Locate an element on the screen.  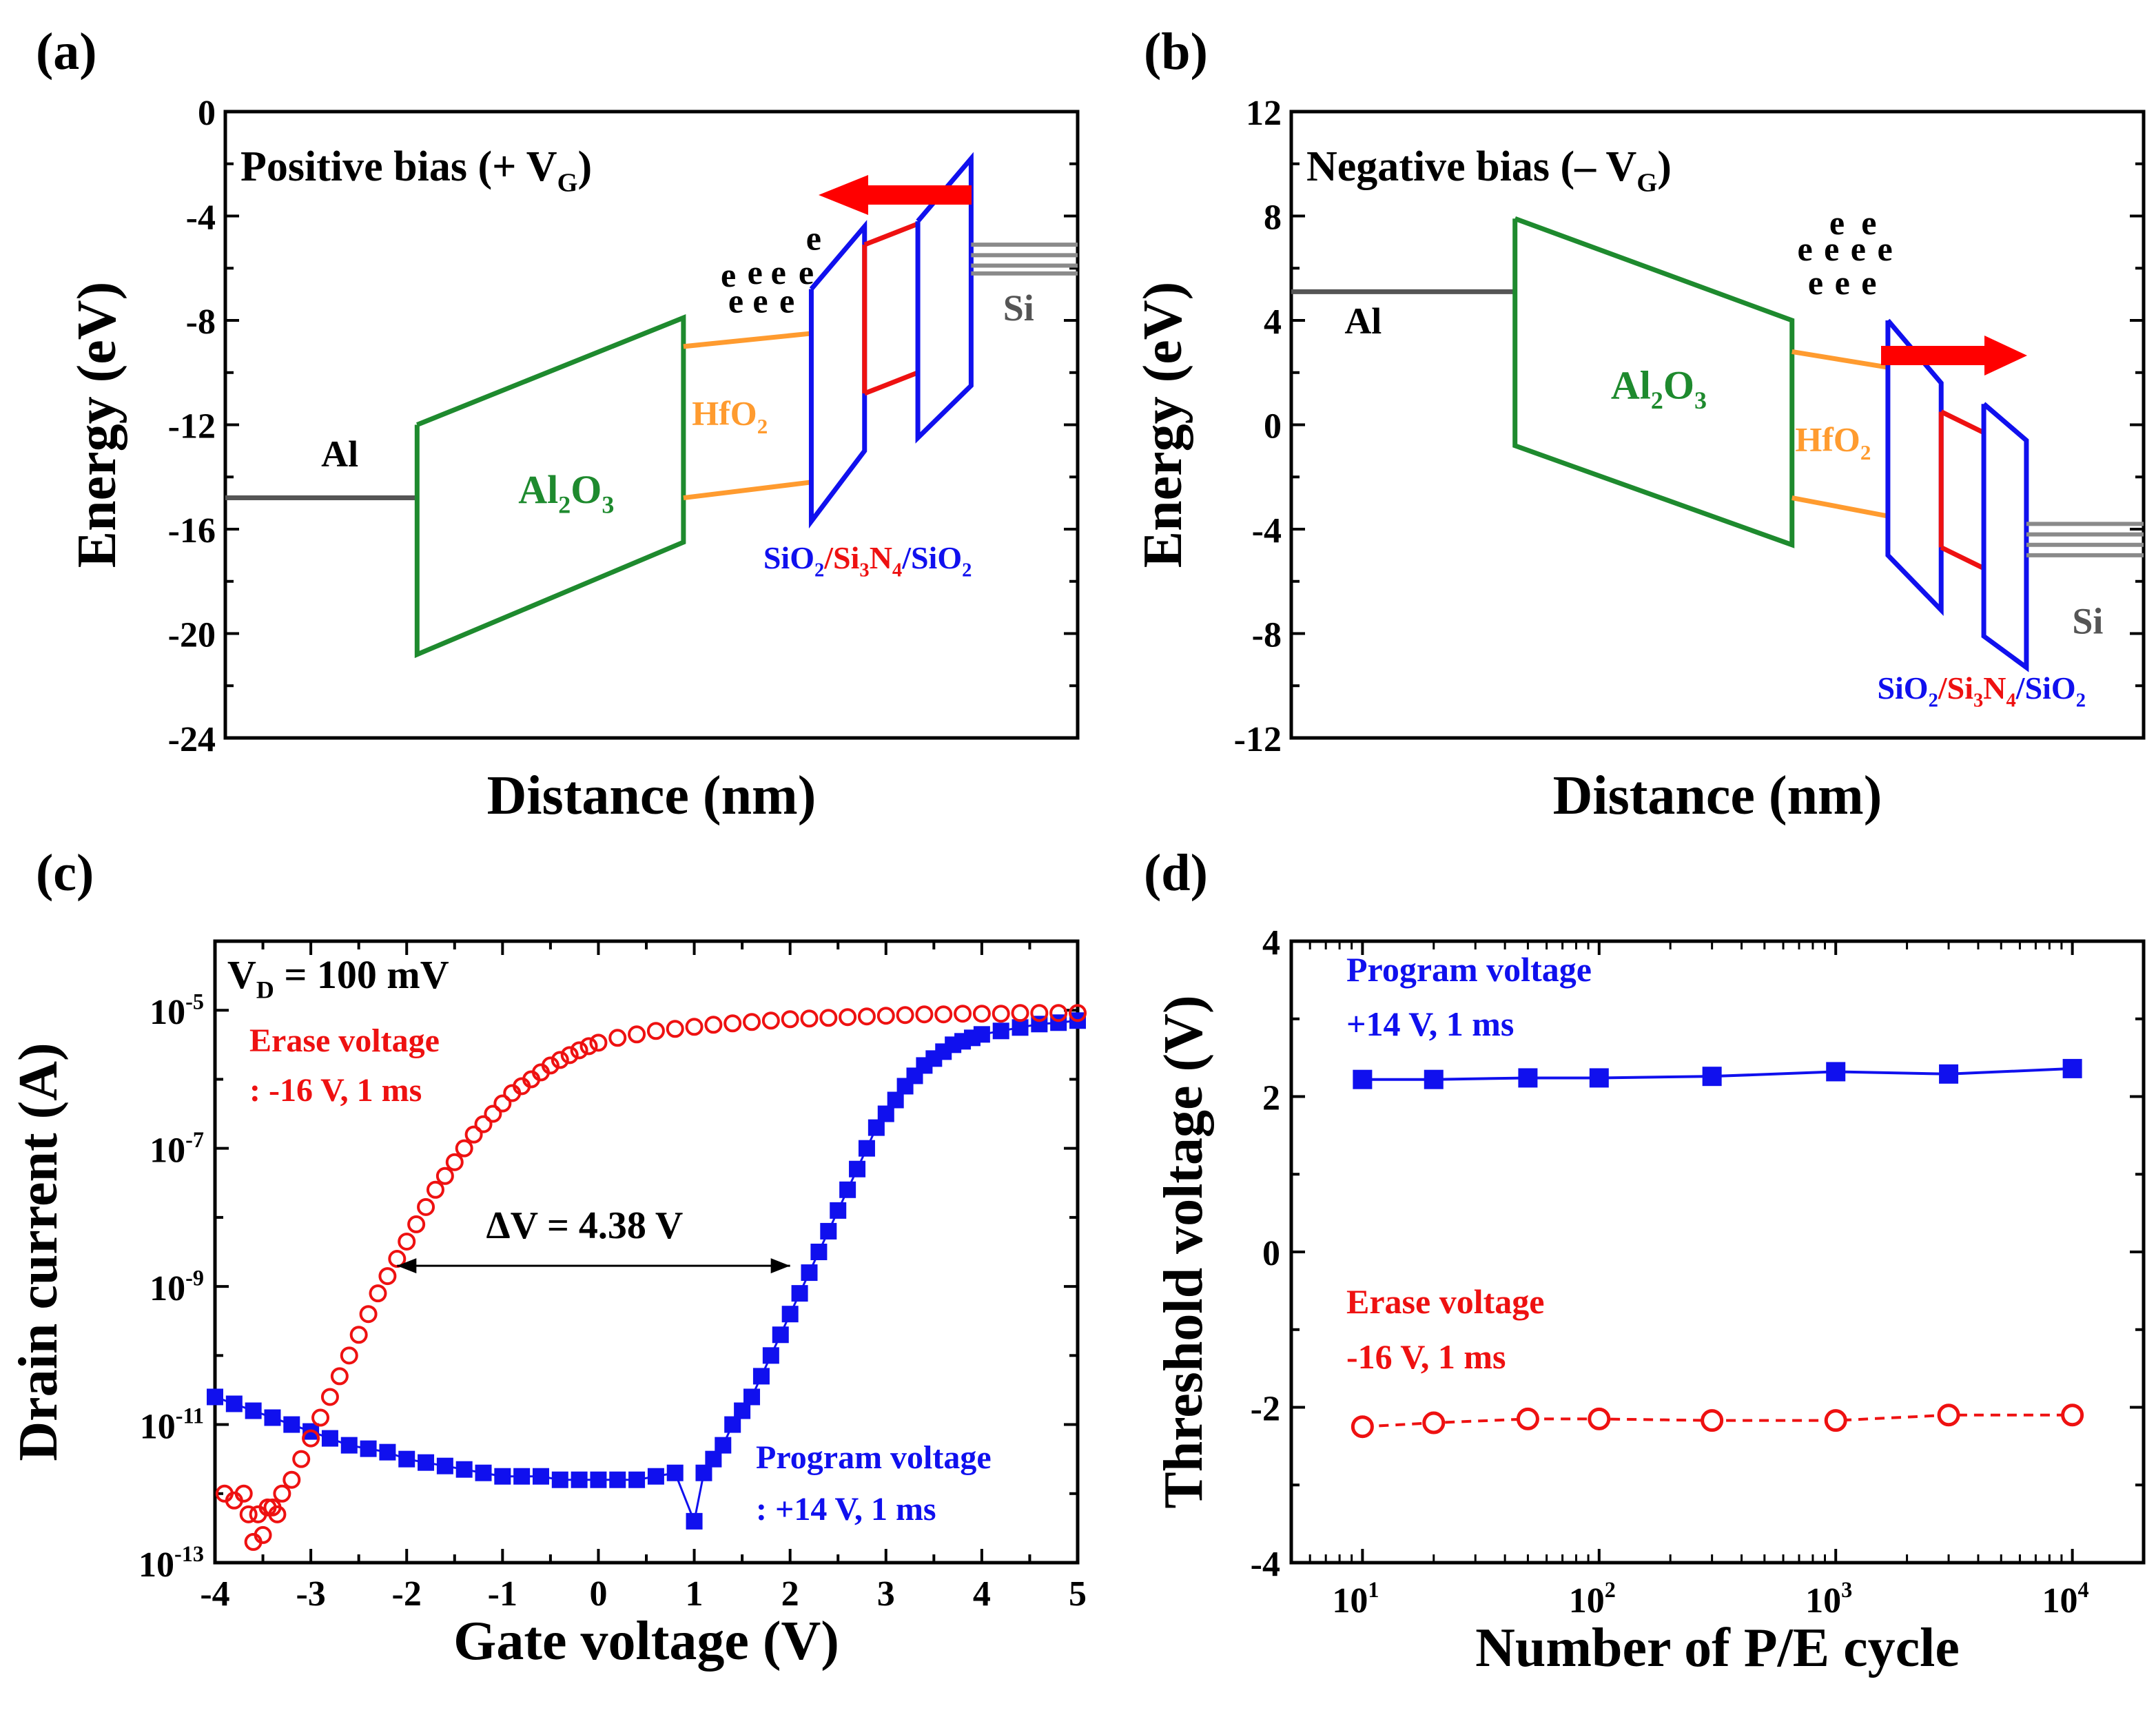
panel-b-hfo2-label: HfO2 is located at coordinates (1833, 442).